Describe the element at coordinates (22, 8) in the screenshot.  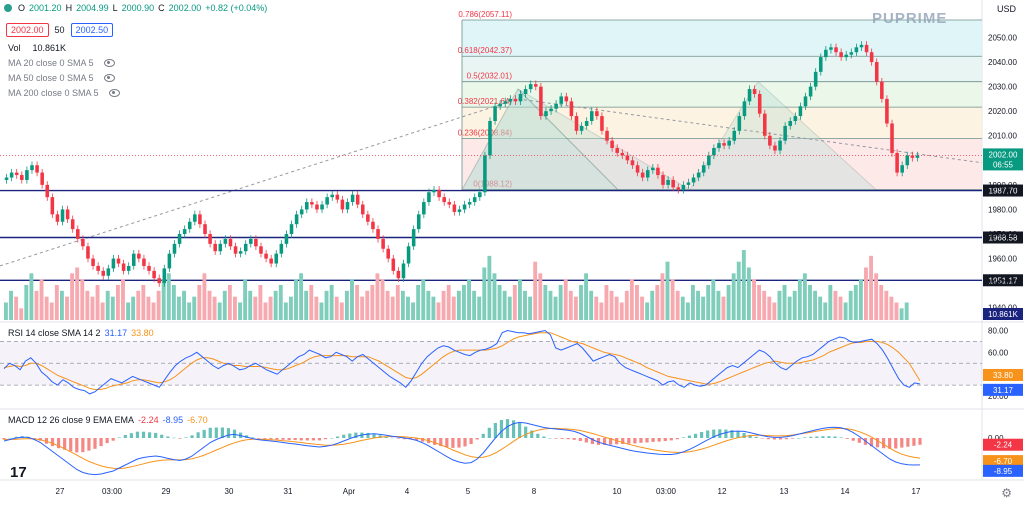
I see `open-label: O` at that location.